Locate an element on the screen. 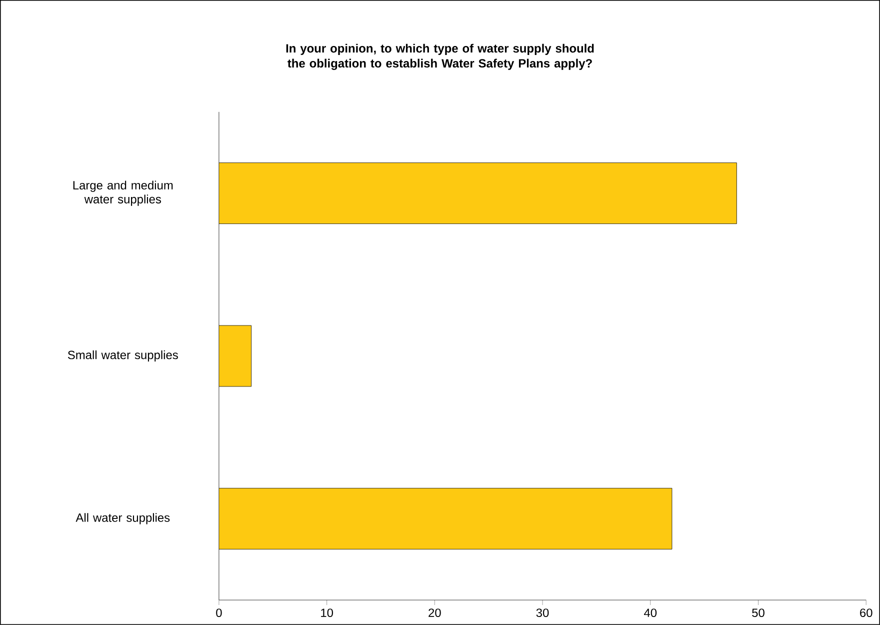 The image size is (880, 625). x-tick-label: 30 is located at coordinates (542, 613).